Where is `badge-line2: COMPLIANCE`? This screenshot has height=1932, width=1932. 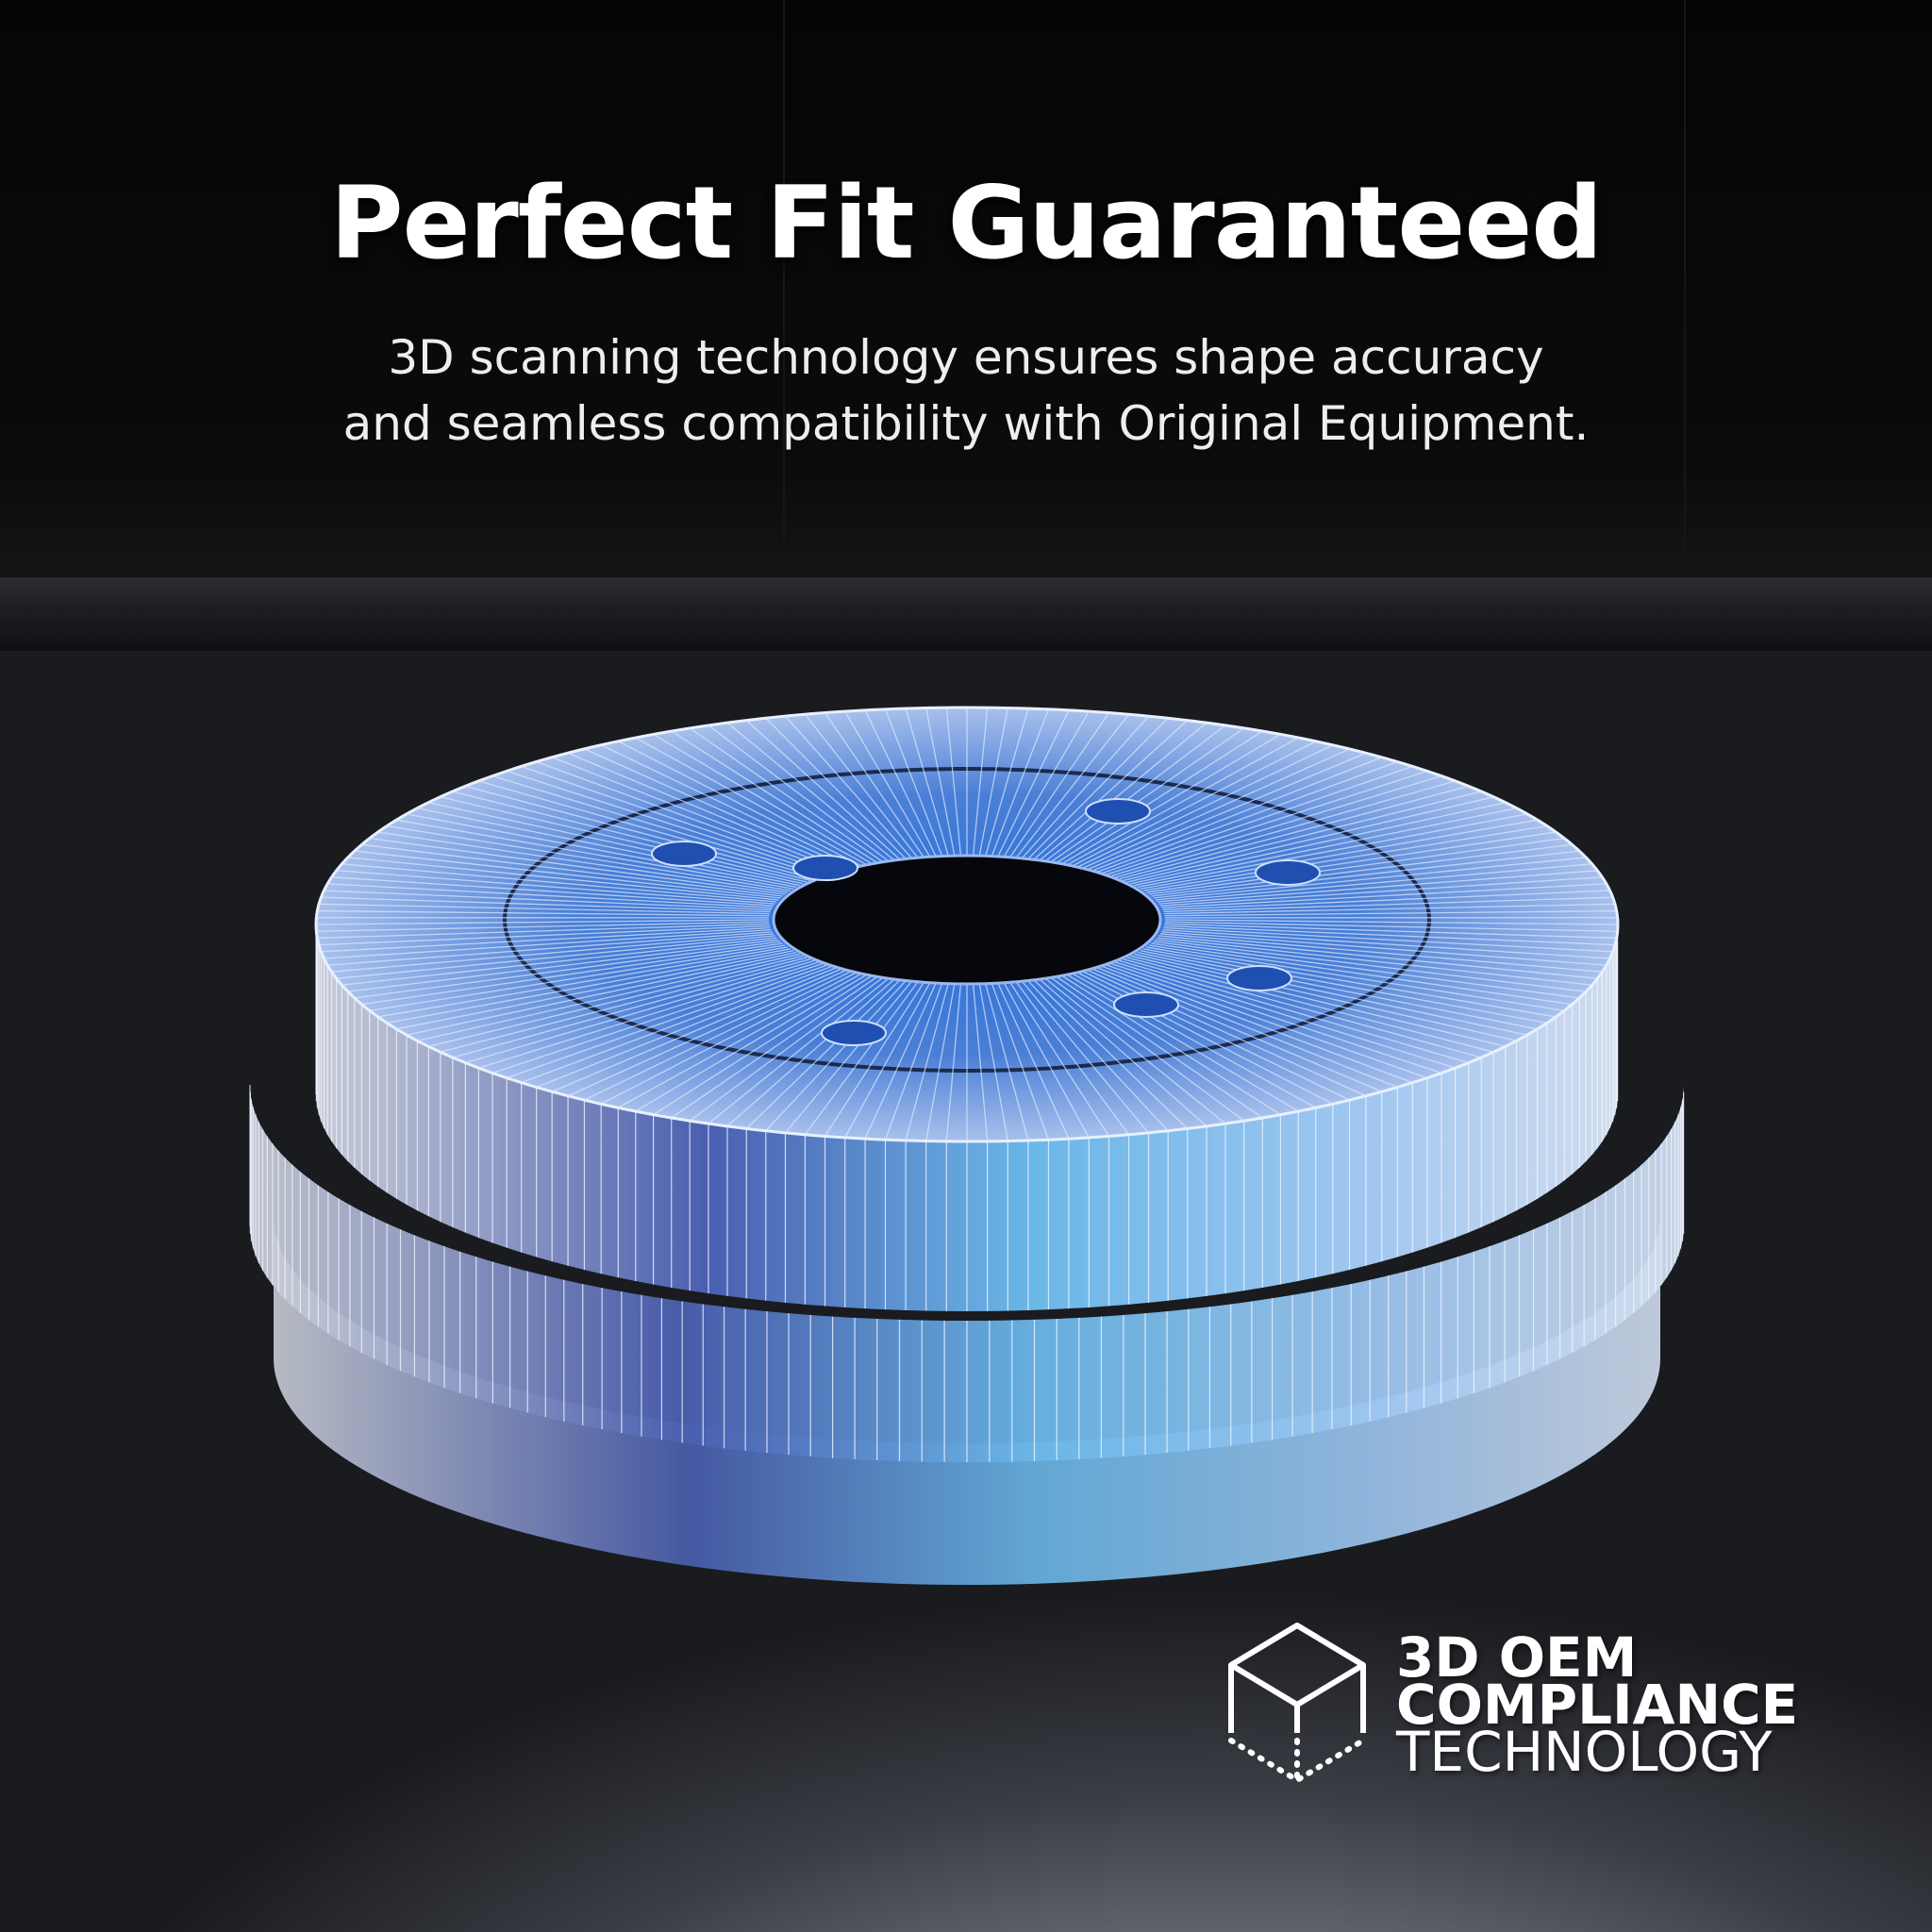 badge-line2: COMPLIANCE is located at coordinates (1598, 1705).